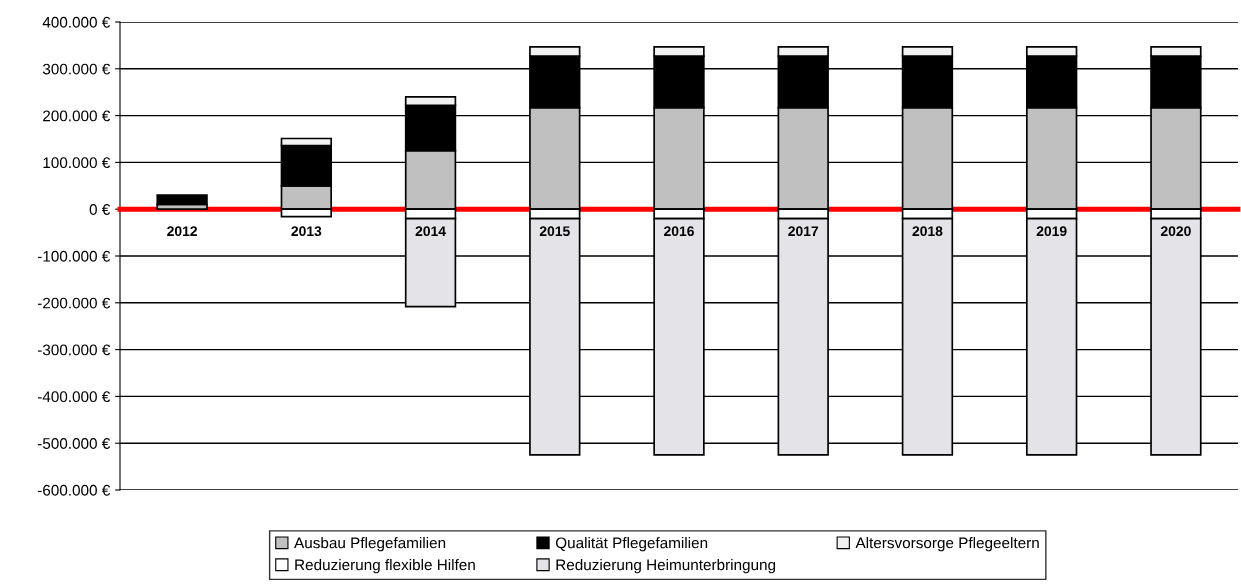 This screenshot has height=587, width=1241. Describe the element at coordinates (74, 490) in the screenshot. I see `y-tick-label: -600.000 €` at that location.